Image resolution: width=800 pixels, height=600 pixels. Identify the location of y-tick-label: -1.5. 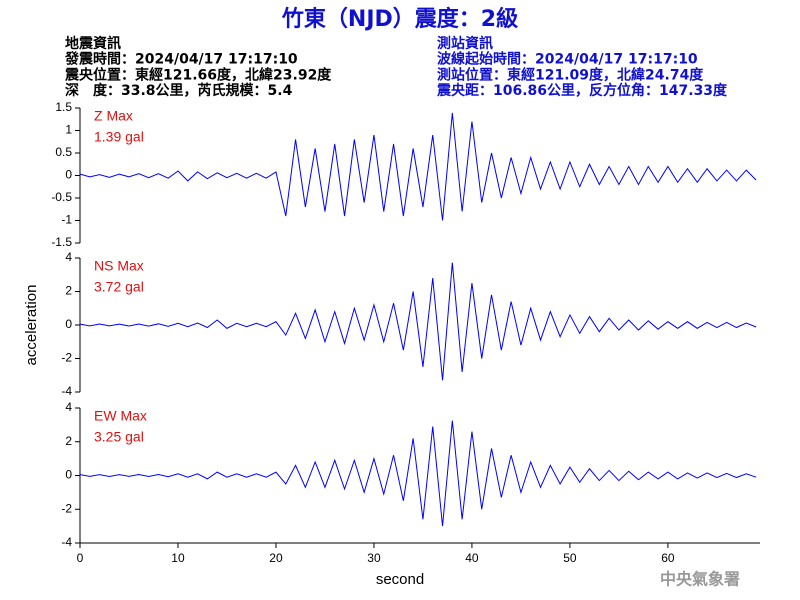
(61, 242).